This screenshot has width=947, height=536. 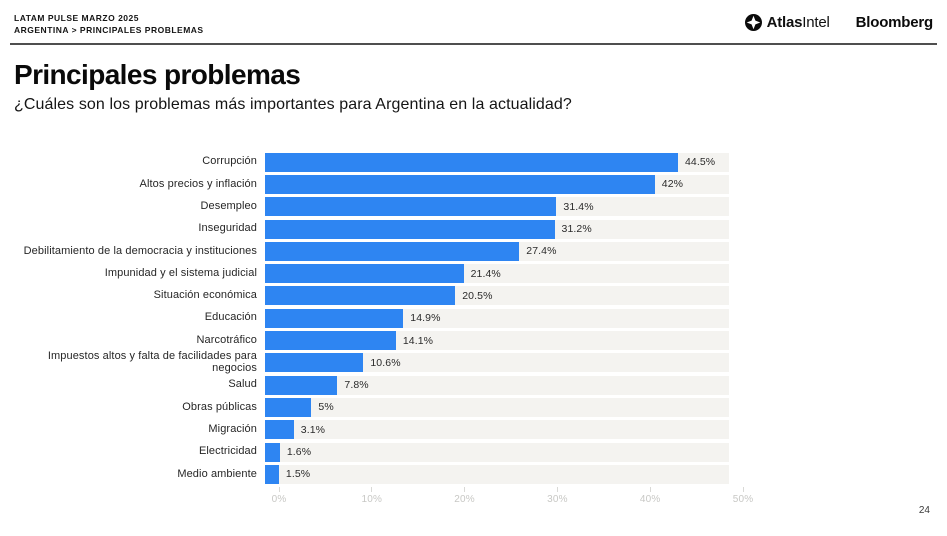 What do you see at coordinates (230, 317) in the screenshot?
I see `category-label: Educación` at bounding box center [230, 317].